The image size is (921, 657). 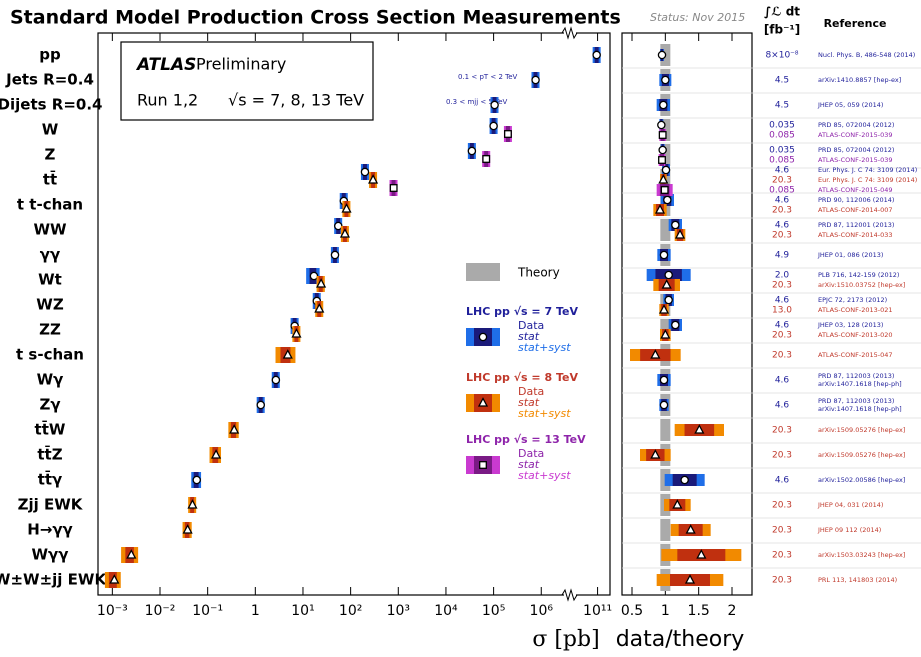 I want to click on x-tick-label: 10⁻¹, so click(x=207, y=611).